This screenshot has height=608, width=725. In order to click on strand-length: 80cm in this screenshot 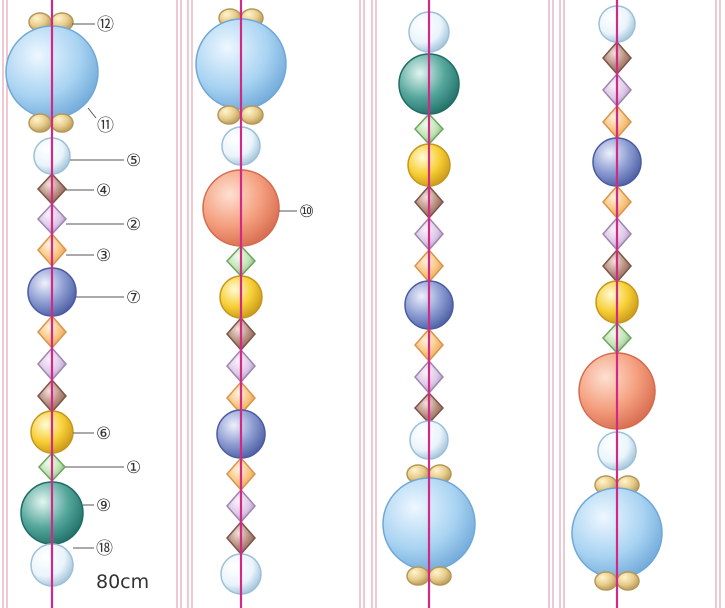, I will do `click(122, 582)`.